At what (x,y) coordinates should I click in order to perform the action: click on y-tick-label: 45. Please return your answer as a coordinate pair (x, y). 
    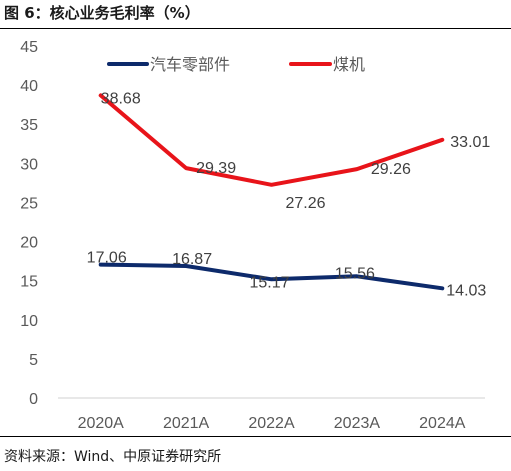
    Looking at the image, I should click on (29, 47).